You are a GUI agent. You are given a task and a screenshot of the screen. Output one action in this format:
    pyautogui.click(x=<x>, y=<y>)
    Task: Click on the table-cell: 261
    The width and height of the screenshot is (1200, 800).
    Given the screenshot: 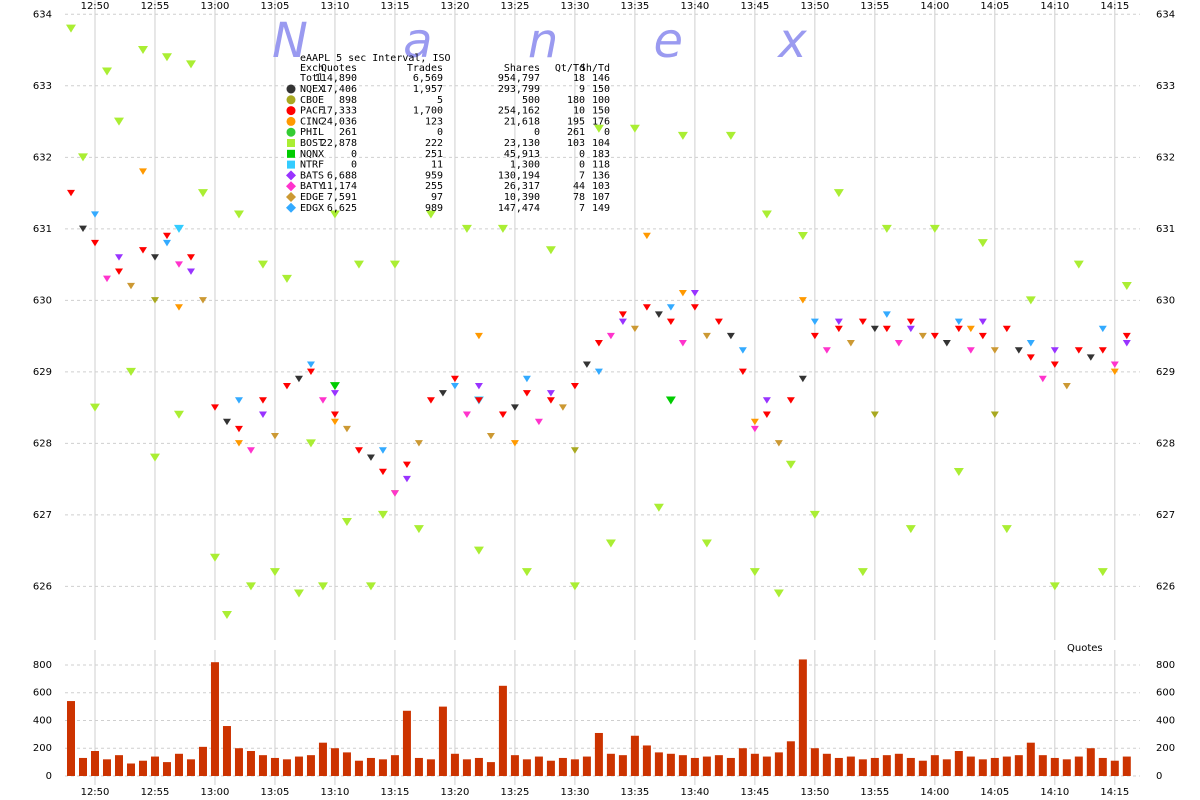 What is the action you would take?
    pyautogui.click(x=576, y=132)
    